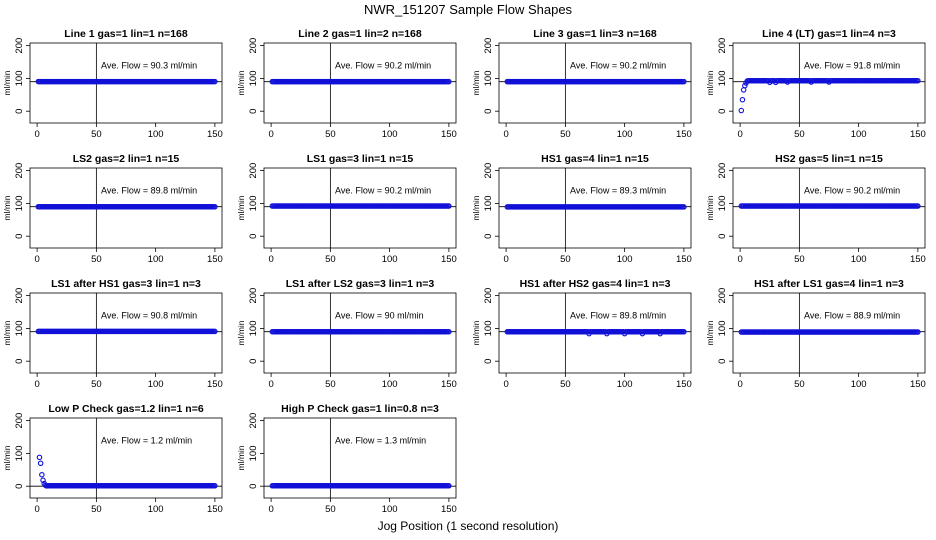  I want to click on page-title: NWR_151207 Sample Flow Shapes, so click(468, 9).